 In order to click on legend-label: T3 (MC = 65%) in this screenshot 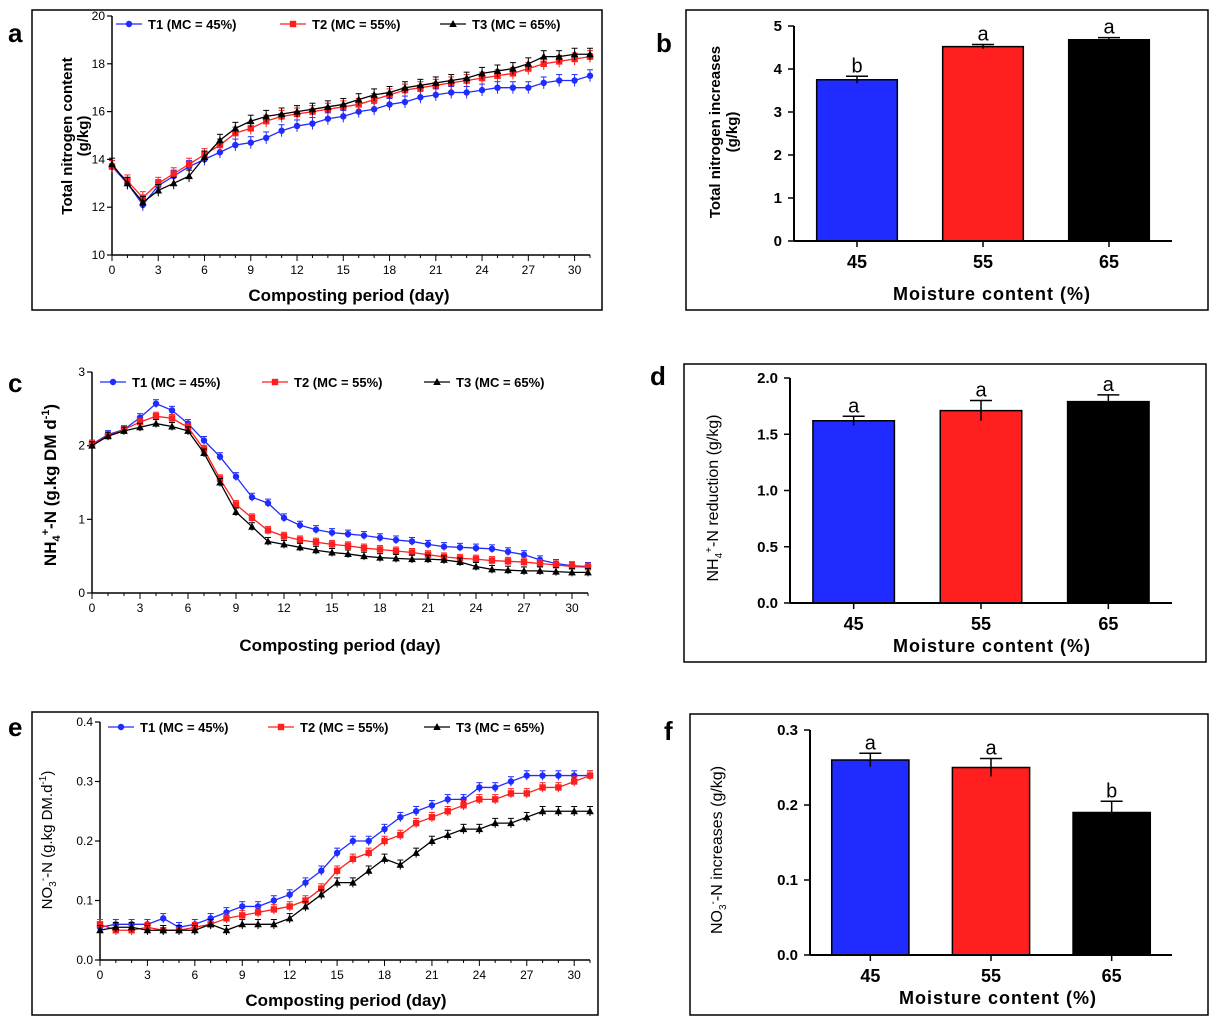, I will do `click(516, 24)`.